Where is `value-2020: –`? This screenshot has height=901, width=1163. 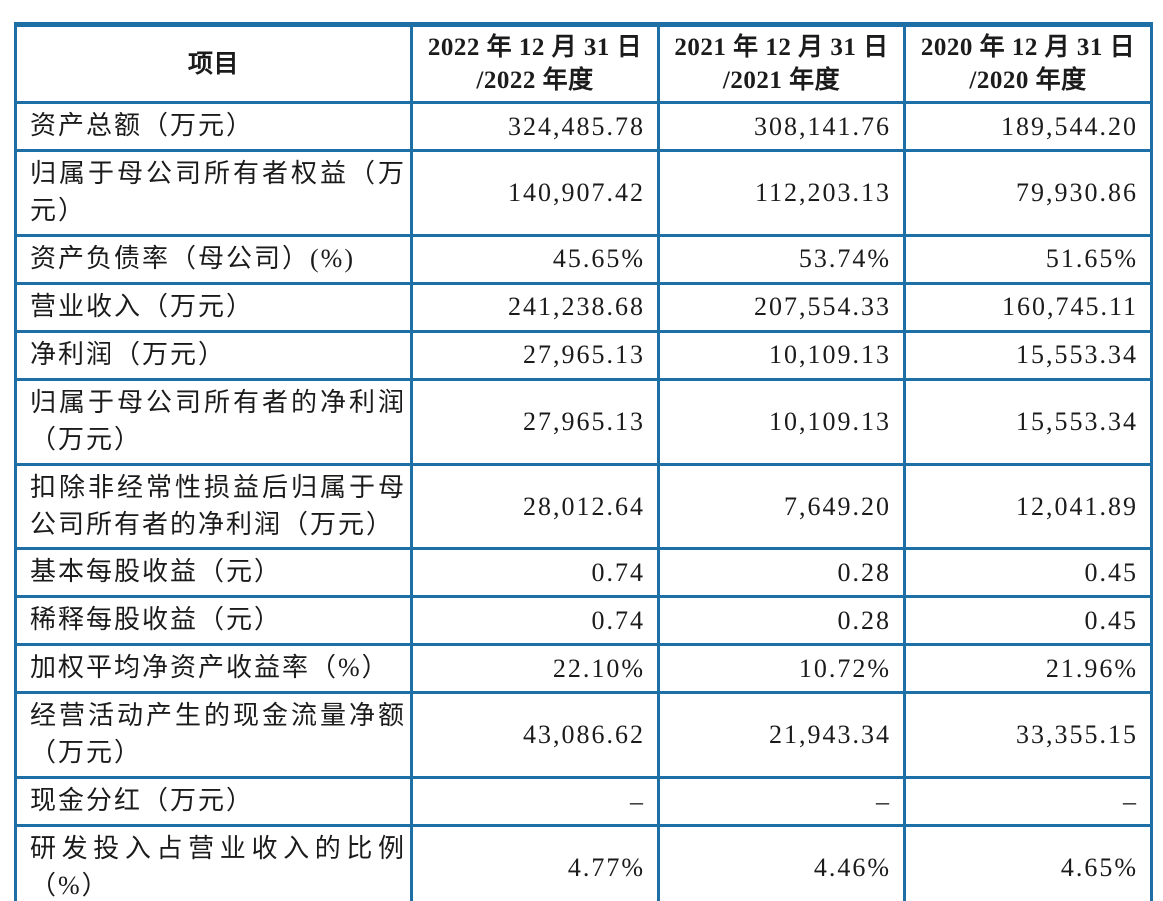 value-2020: – is located at coordinates (1028, 802).